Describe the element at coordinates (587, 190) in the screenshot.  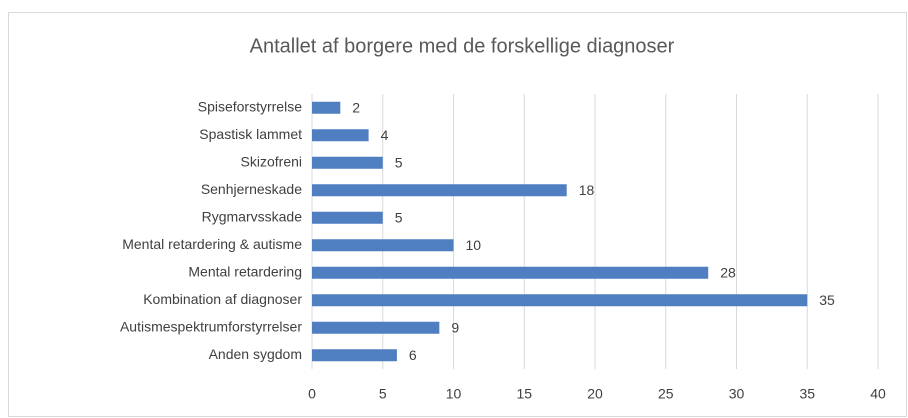
I see `data-label: 18` at that location.